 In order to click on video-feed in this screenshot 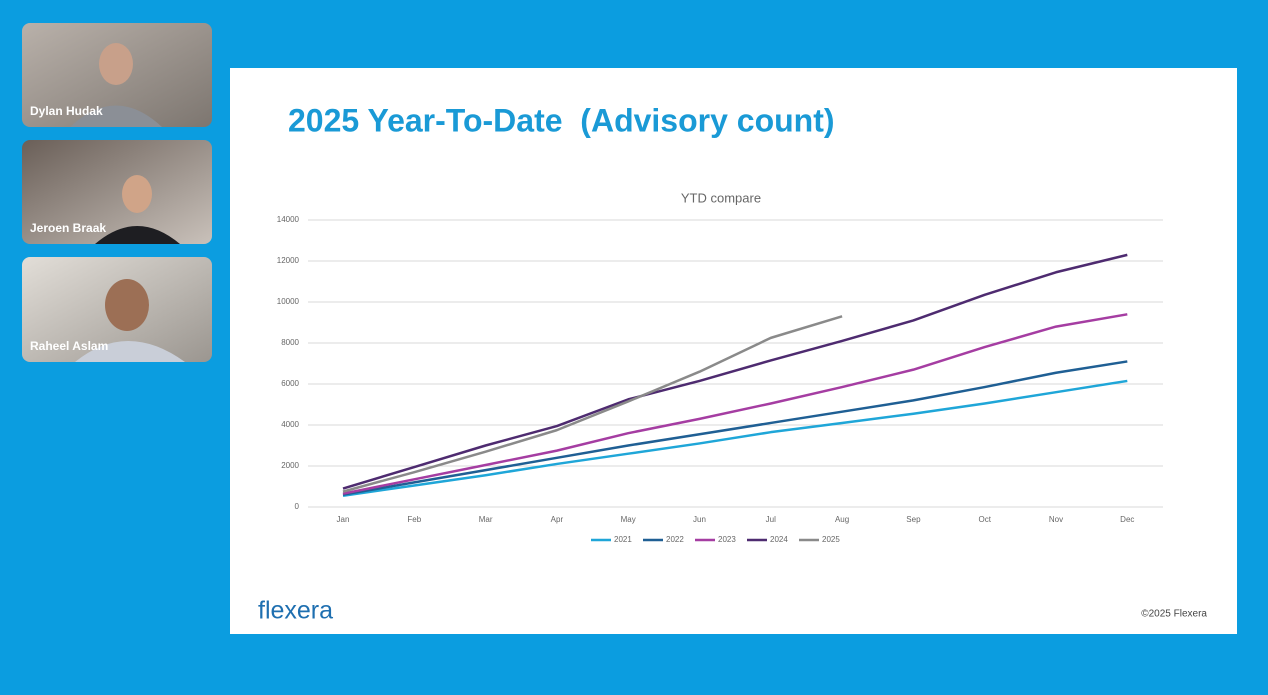, I will do `click(117, 192)`.